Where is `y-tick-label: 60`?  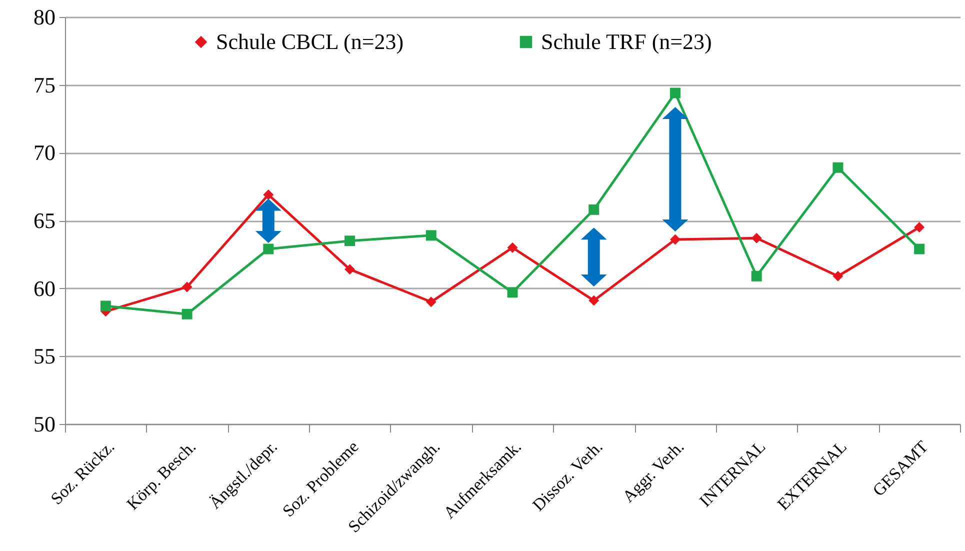
y-tick-label: 60 is located at coordinates (45, 288).